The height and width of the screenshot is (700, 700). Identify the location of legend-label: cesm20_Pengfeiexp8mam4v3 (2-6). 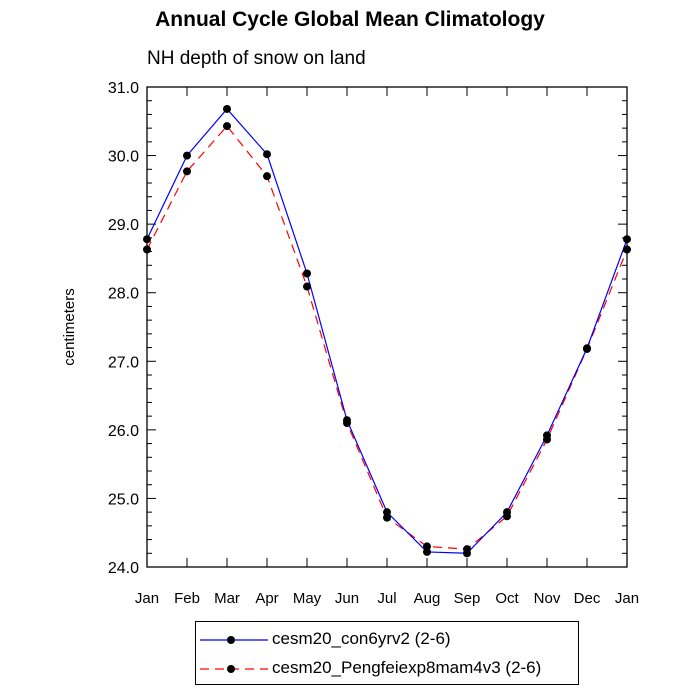
(407, 667).